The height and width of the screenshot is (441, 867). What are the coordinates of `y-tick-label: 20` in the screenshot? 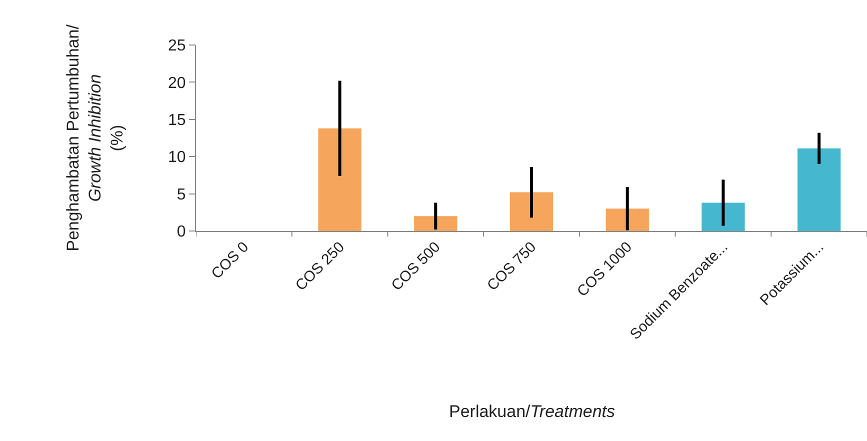 It's located at (177, 83).